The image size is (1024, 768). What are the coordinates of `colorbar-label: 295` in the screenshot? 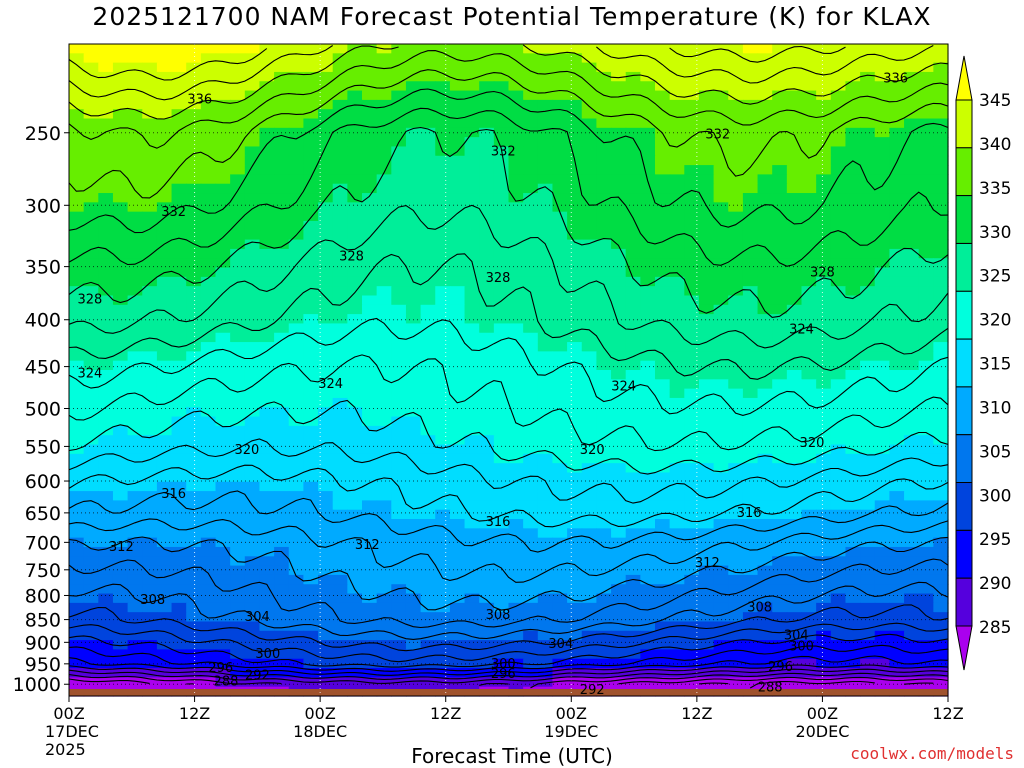 It's located at (995, 540).